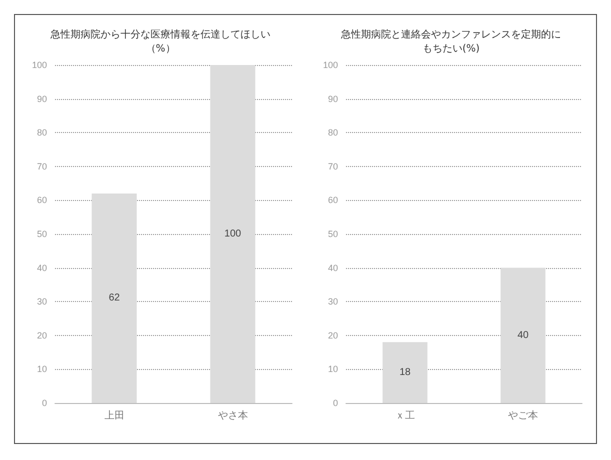 The width and height of the screenshot is (611, 460). I want to click on data-label: 18, so click(405, 372).